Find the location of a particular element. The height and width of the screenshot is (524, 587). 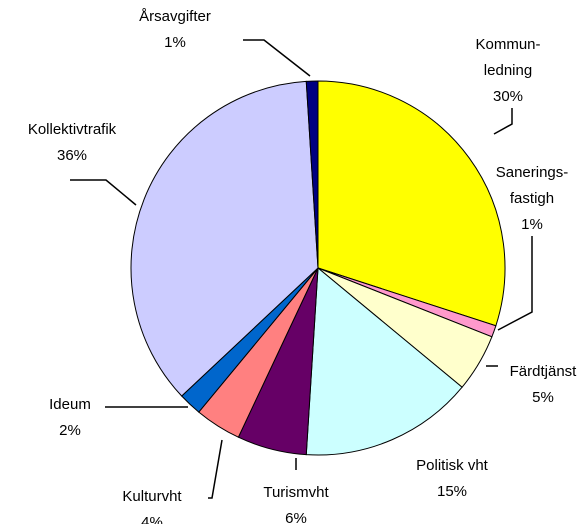

slice-label: Ideum is located at coordinates (70, 404).